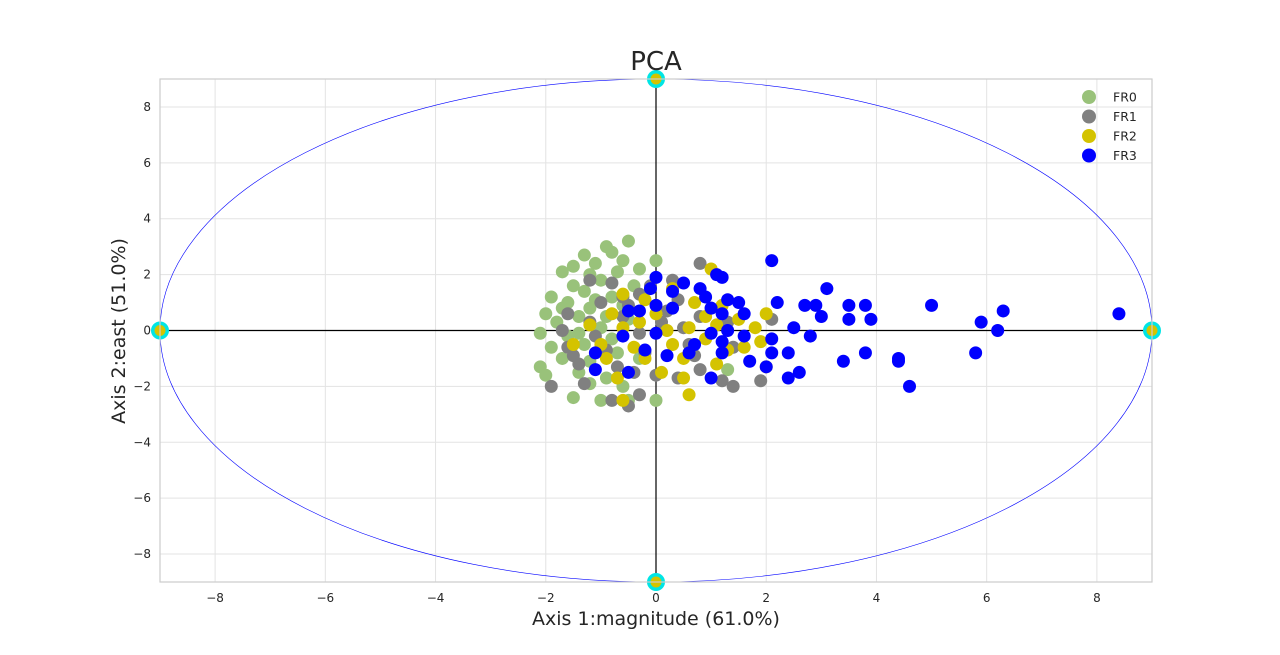 This screenshot has width=1280, height=655. What do you see at coordinates (1097, 598) in the screenshot?
I see `x-tick-label: 8` at bounding box center [1097, 598].